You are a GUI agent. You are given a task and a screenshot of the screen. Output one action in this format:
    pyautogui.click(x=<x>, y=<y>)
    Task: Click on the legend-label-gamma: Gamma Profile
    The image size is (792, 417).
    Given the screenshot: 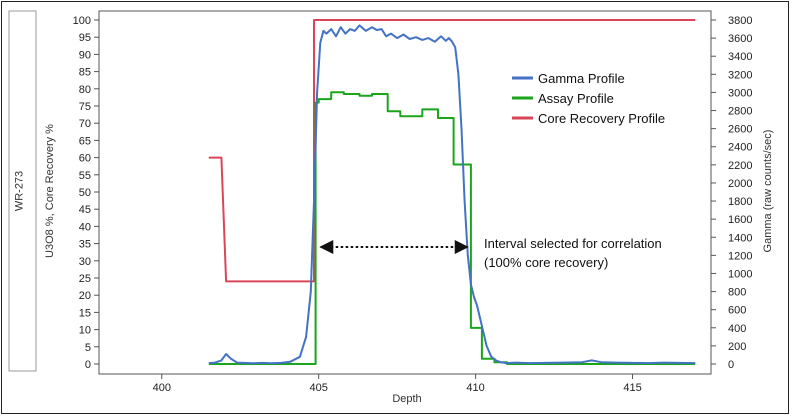 What is the action you would take?
    pyautogui.click(x=581, y=78)
    